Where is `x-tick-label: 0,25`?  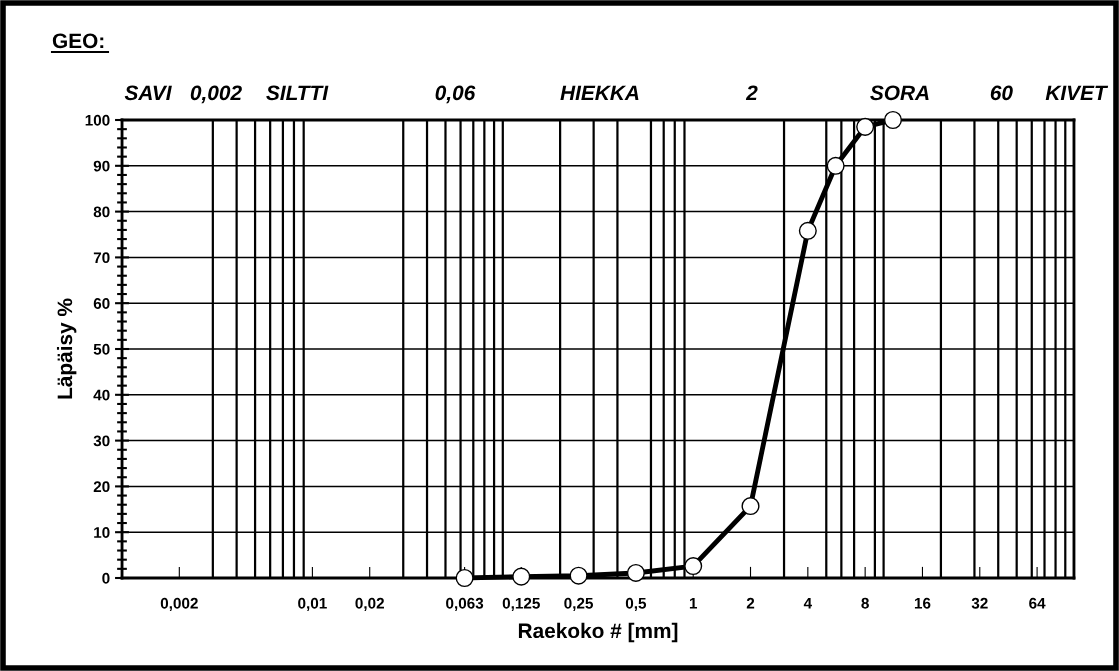 x-tick-label: 0,25 is located at coordinates (579, 604).